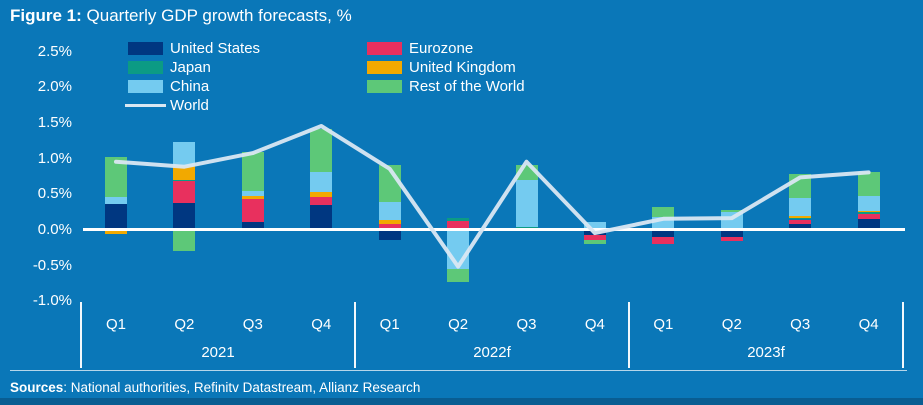  I want to click on bar-segment-china-q11, so click(868, 203).